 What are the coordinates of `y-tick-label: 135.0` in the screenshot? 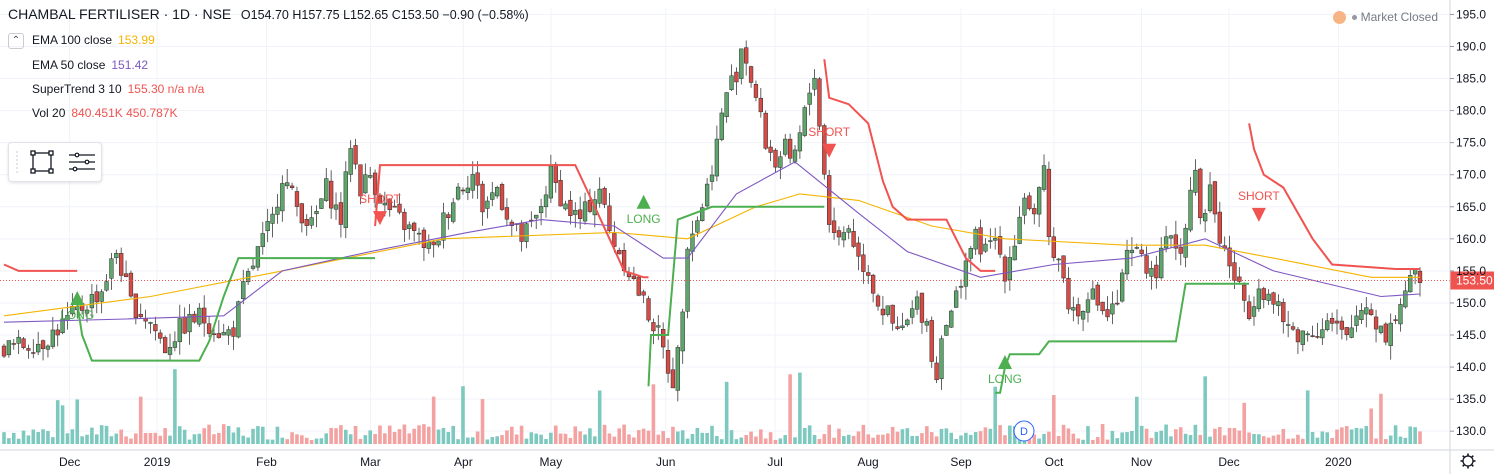 It's located at (1471, 399).